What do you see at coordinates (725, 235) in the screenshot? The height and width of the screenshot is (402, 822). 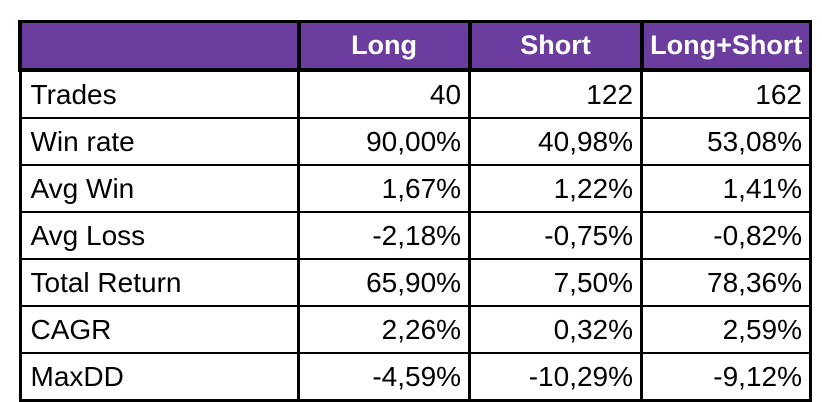 I see `cell-avg-loss-long-short: -0,82%` at bounding box center [725, 235].